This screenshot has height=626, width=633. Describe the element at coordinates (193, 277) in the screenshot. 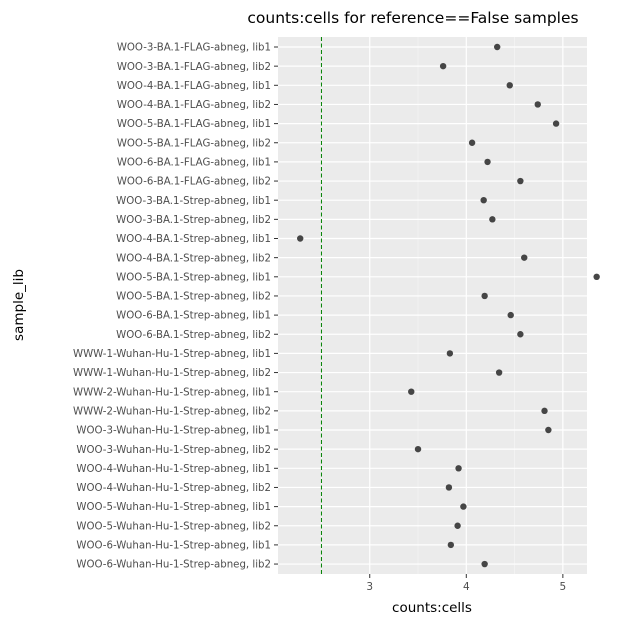

I see `y-tick-label: WOO-5-BA.1-Strep-abneg, lib1` at that location.